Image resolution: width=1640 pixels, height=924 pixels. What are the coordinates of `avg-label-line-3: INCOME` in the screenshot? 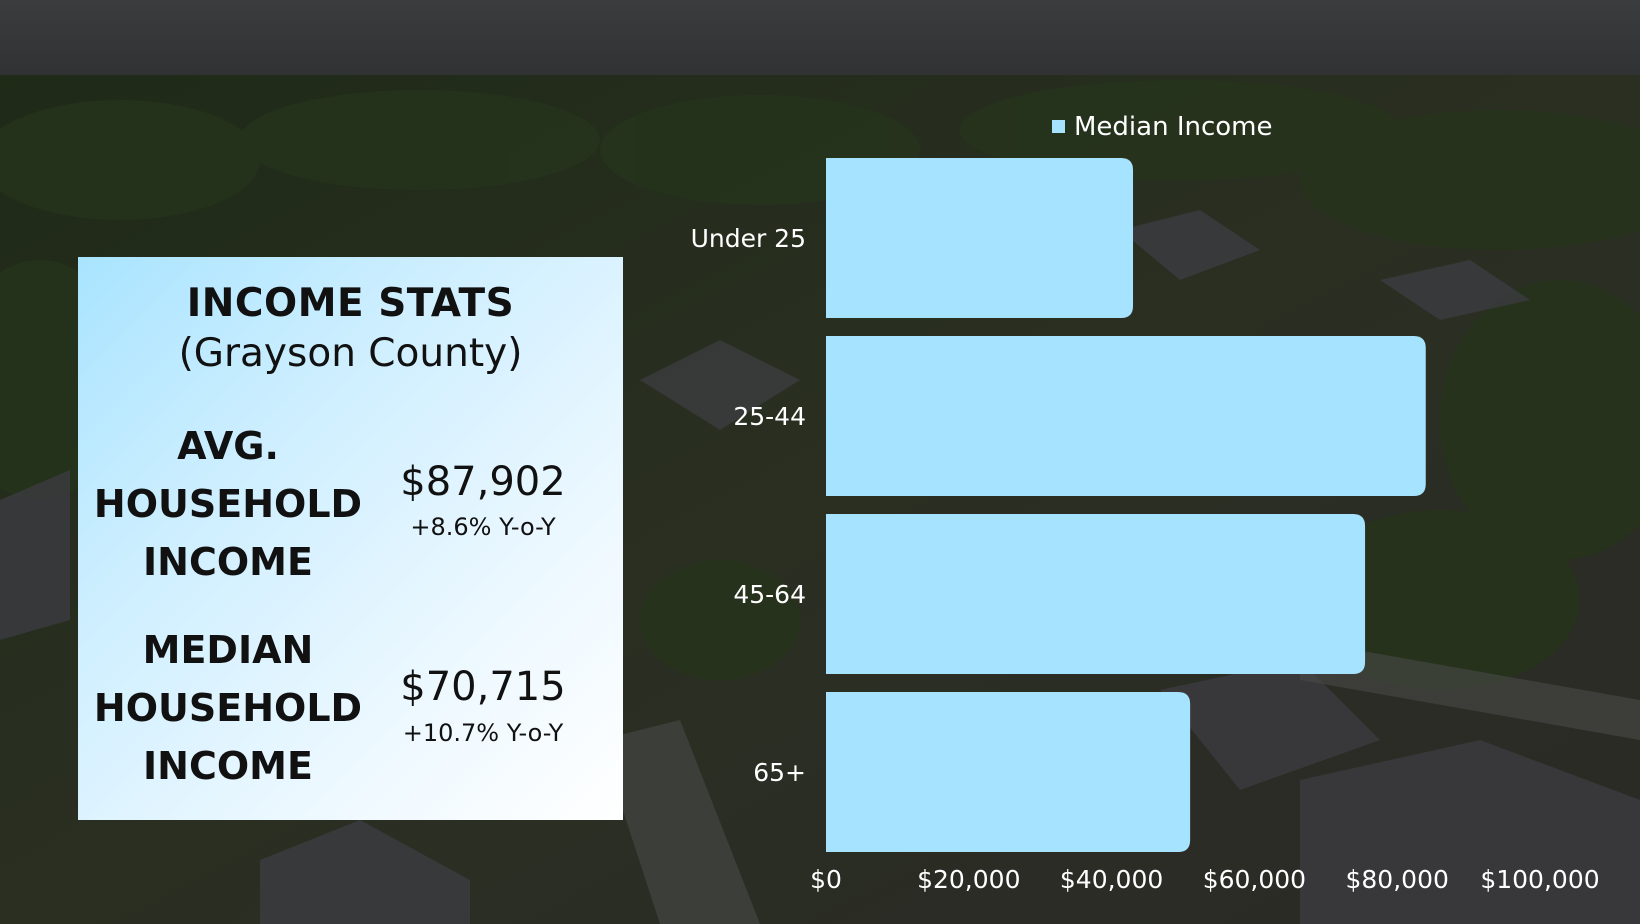 It's located at (228, 562).